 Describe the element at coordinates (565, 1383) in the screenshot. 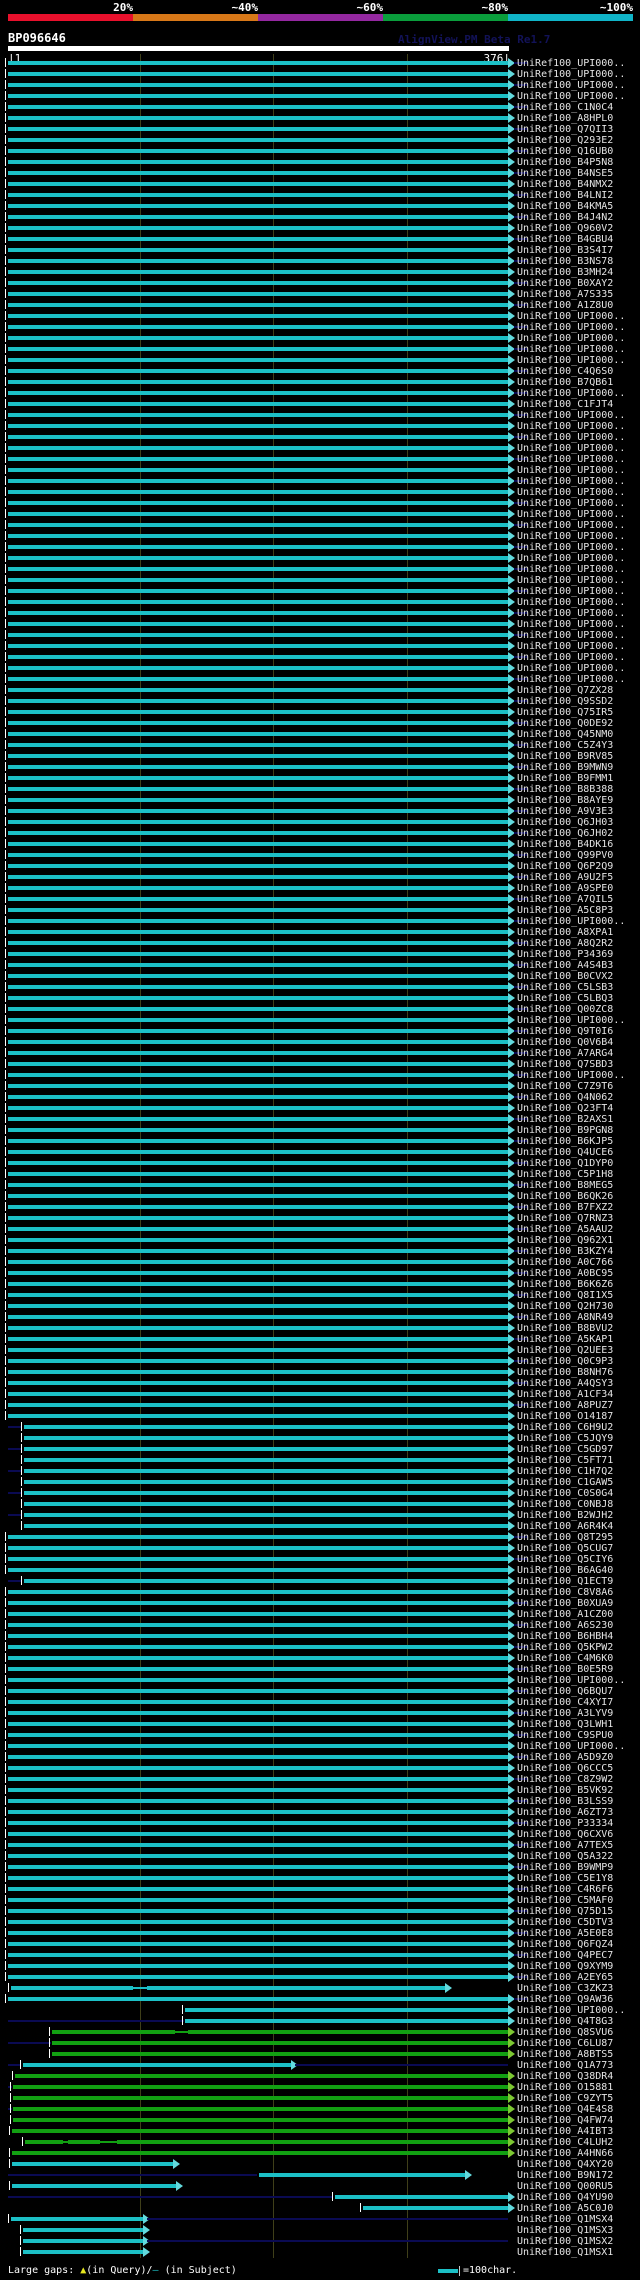

I see `hit-label: UniRef100_A4QSY3` at that location.